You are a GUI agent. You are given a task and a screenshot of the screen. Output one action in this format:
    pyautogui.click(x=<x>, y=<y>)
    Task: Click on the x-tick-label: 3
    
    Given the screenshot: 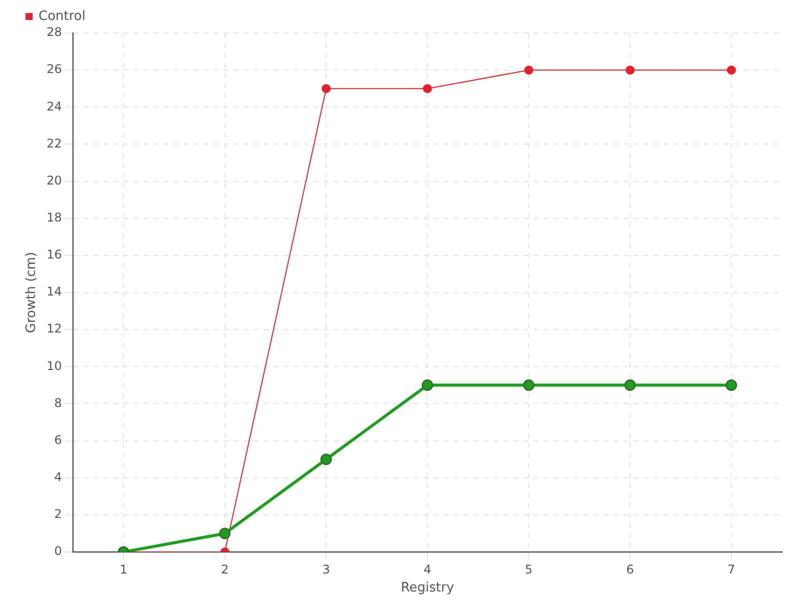 What is the action you would take?
    pyautogui.click(x=326, y=569)
    